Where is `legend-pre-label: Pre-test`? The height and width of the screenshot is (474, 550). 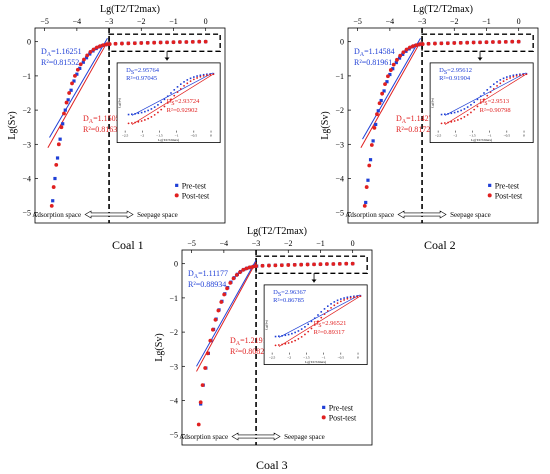 legend-pre-label: Pre-test is located at coordinates (507, 185).